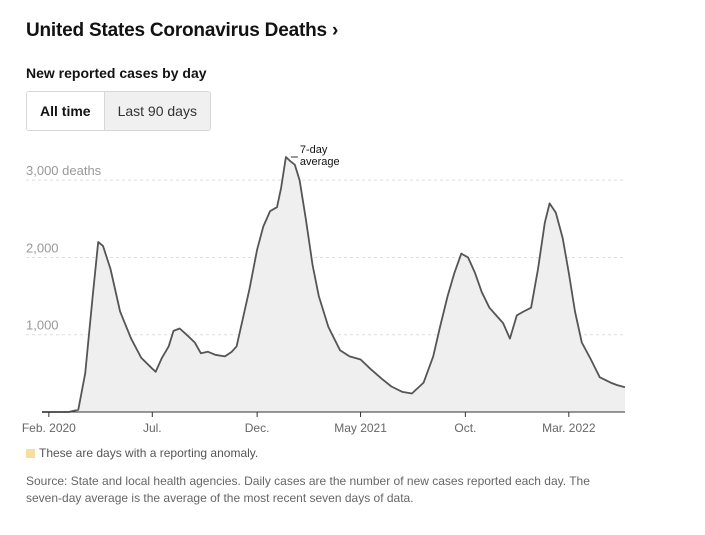 The width and height of the screenshot is (705, 535). I want to click on chevron-right-icon: ›, so click(335, 30).